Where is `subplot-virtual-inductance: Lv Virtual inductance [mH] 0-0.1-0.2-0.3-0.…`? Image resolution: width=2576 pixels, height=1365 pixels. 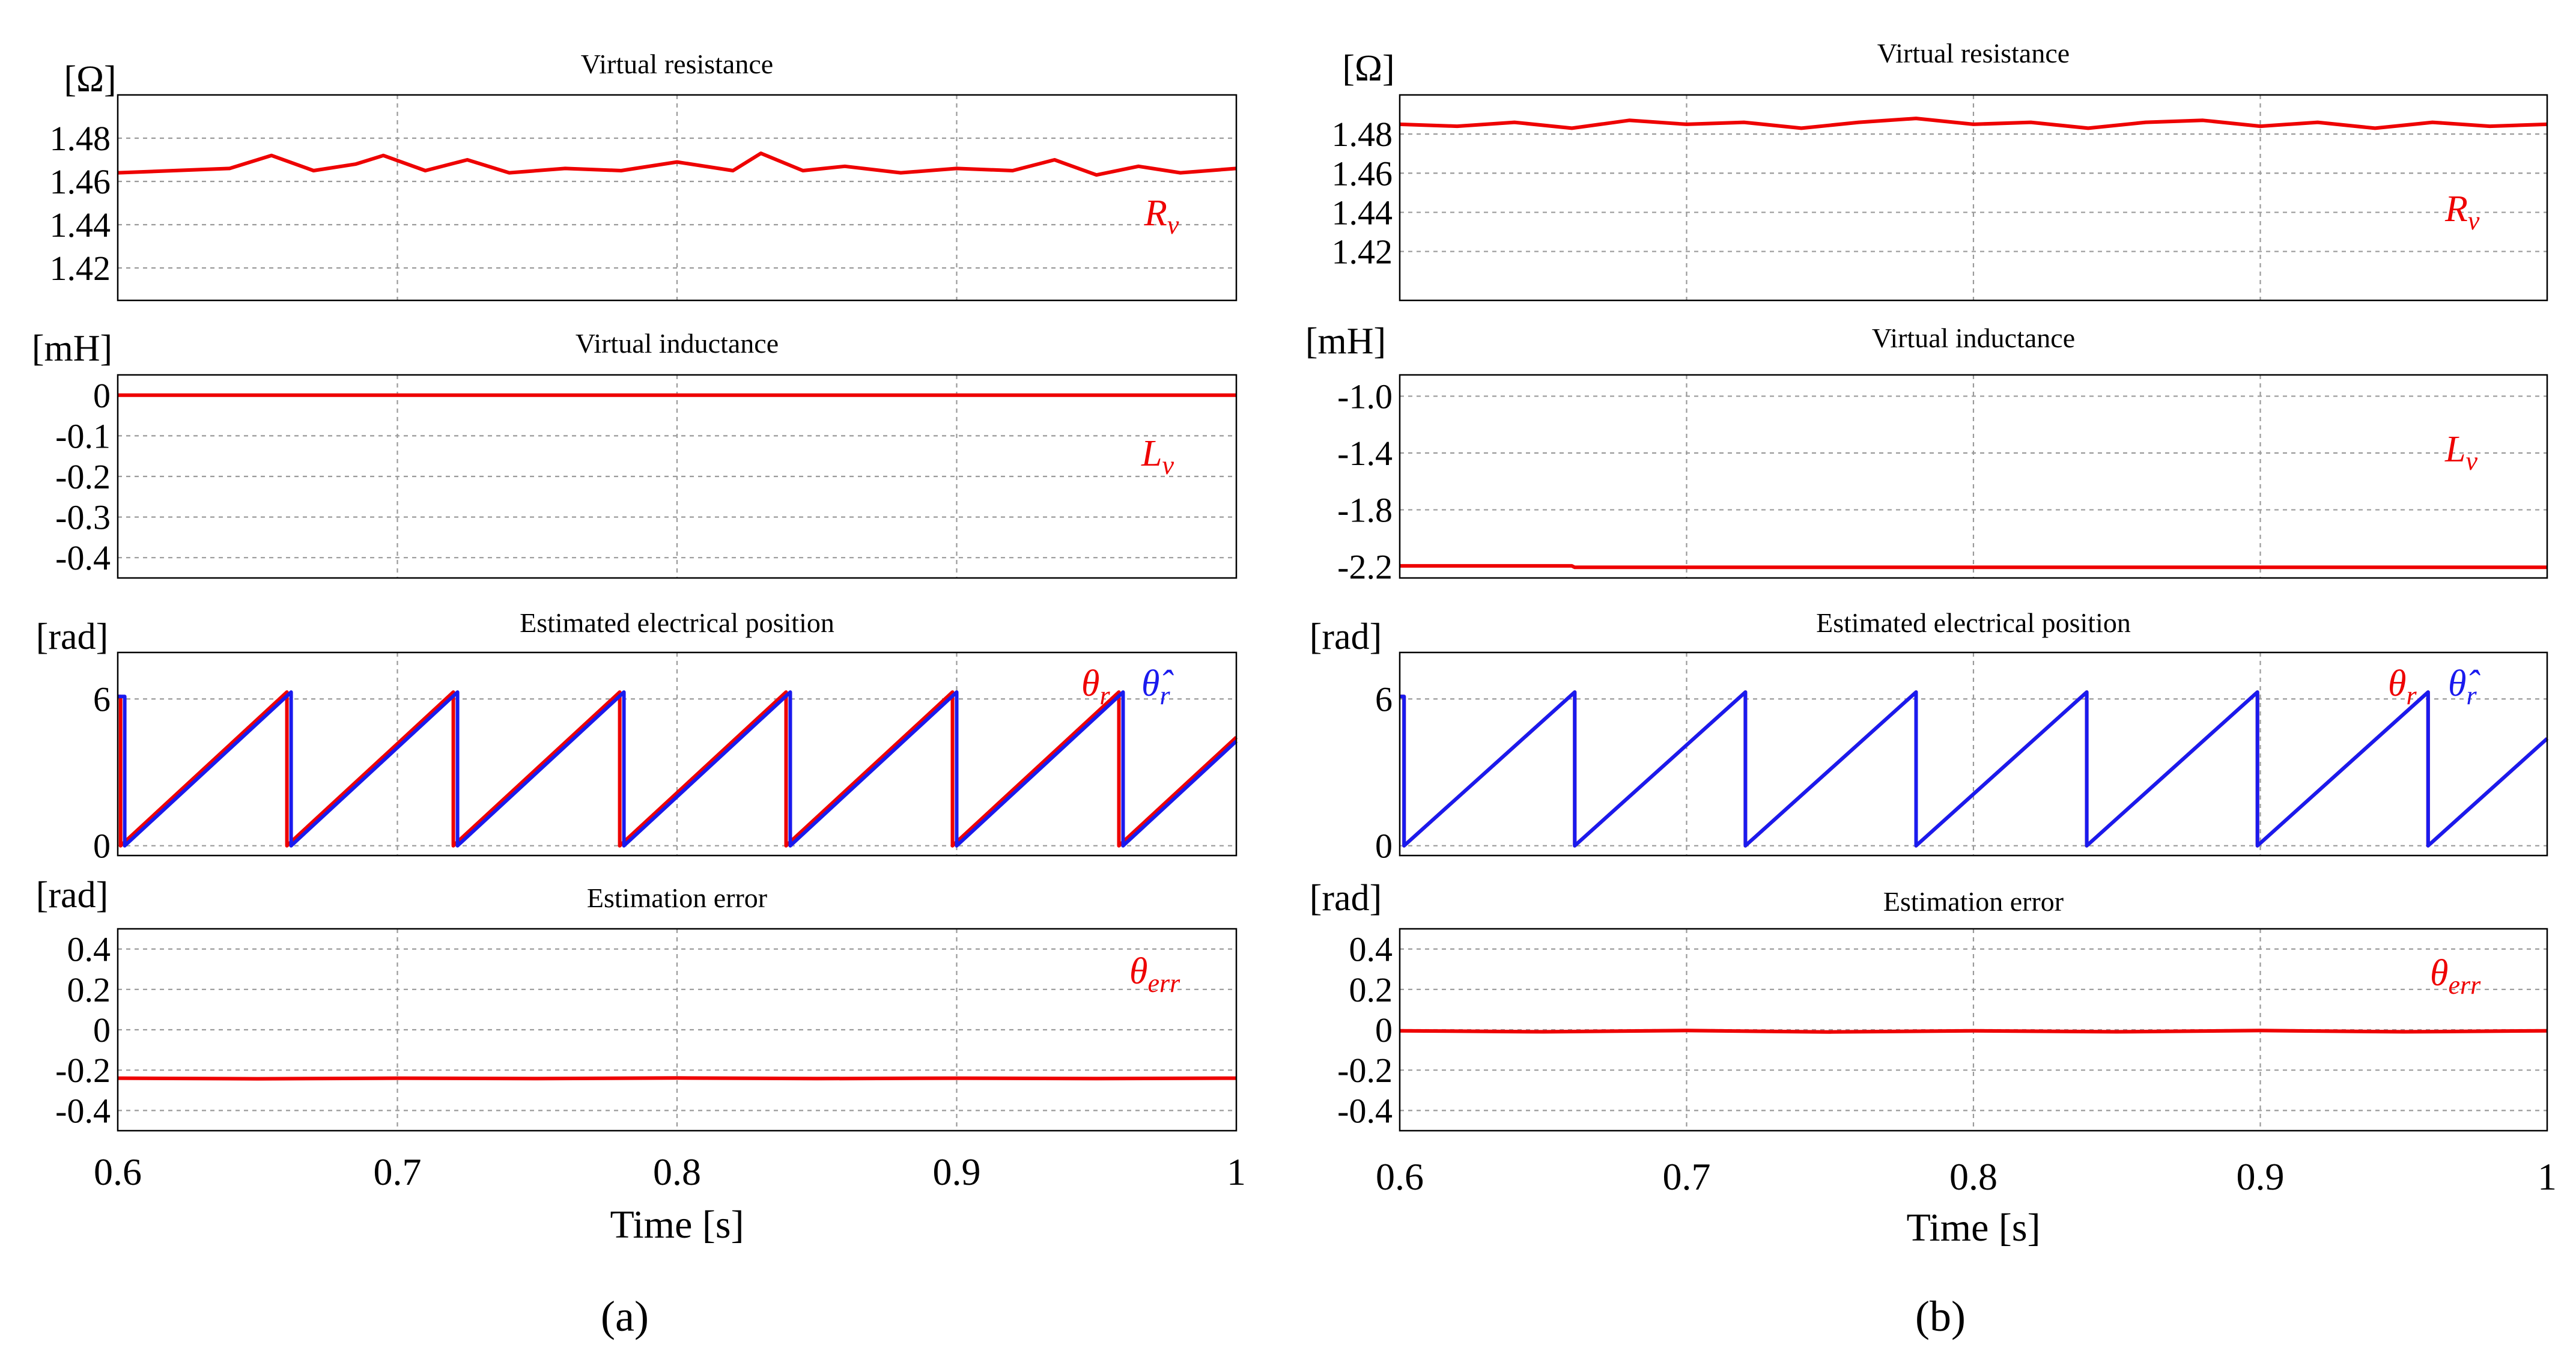 subplot-virtual-inductance: Lv Virtual inductance [mH] 0-0.1-0.2-0.3-0.… is located at coordinates (635, 453).